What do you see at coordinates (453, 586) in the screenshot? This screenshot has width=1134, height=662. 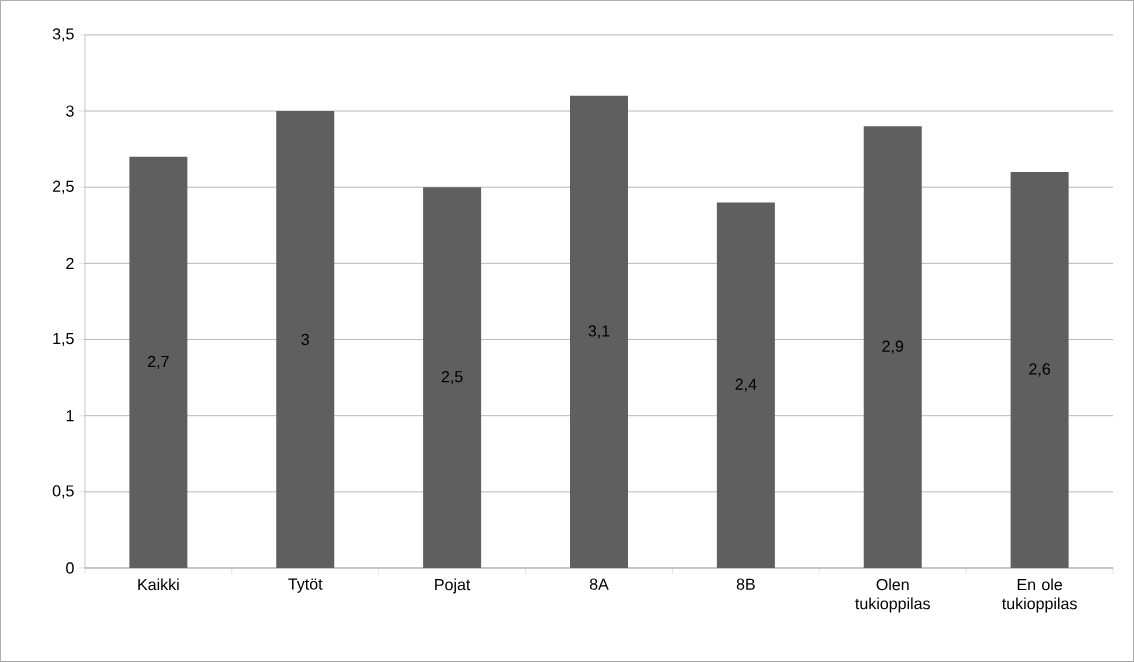 I see `x-tick-label: Pojat` at bounding box center [453, 586].